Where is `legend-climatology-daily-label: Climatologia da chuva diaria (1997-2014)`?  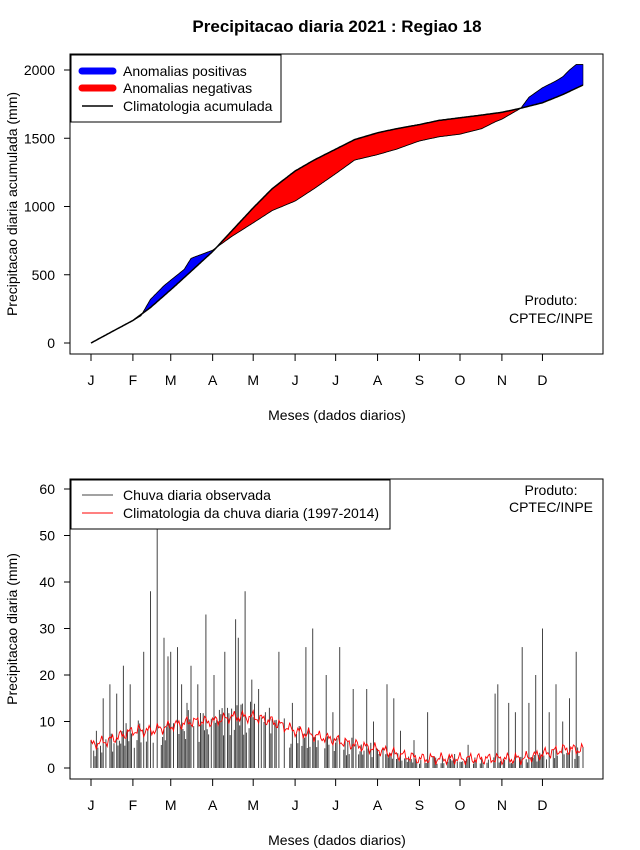 legend-climatology-daily-label: Climatologia da chuva diaria (1997-2014) is located at coordinates (251, 513).